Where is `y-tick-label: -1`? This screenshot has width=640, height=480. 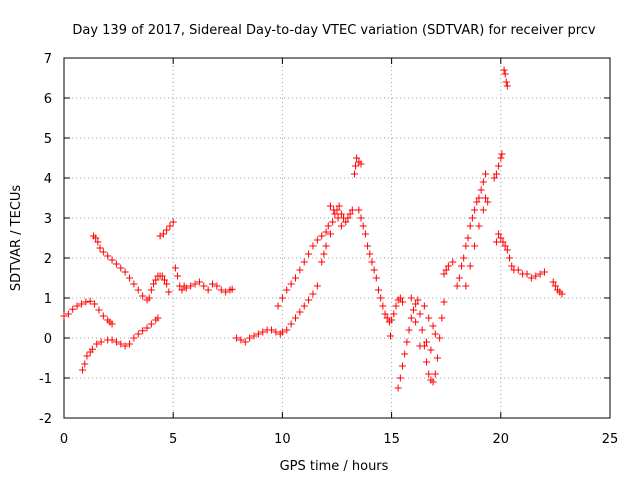
y-tick-label: -1 is located at coordinates (45, 379).